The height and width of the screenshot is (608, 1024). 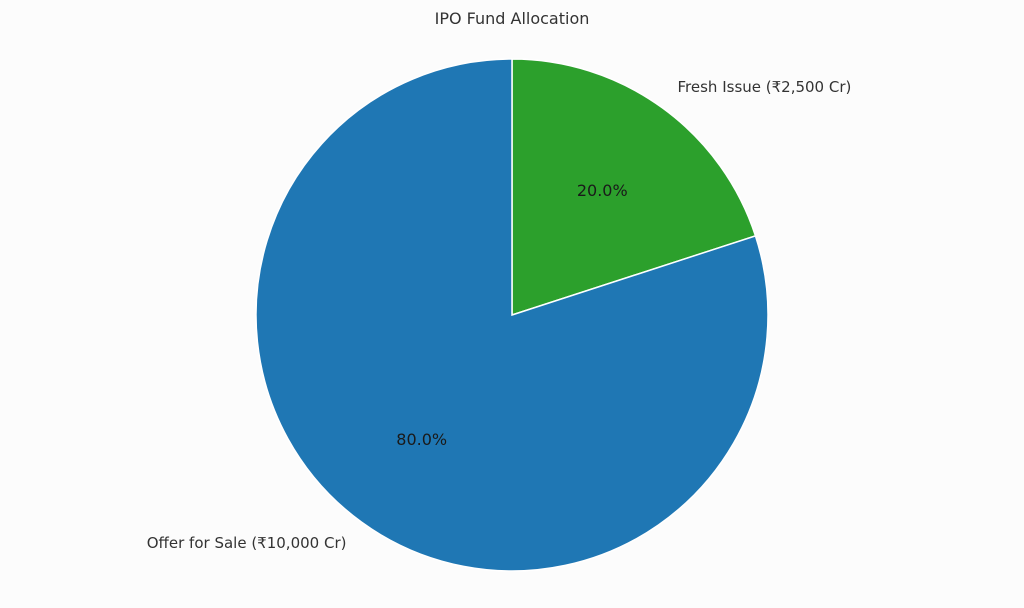 What do you see at coordinates (247, 543) in the screenshot?
I see `pie-category-label-1: Offer for Sale (₹10,000 Cr)` at bounding box center [247, 543].